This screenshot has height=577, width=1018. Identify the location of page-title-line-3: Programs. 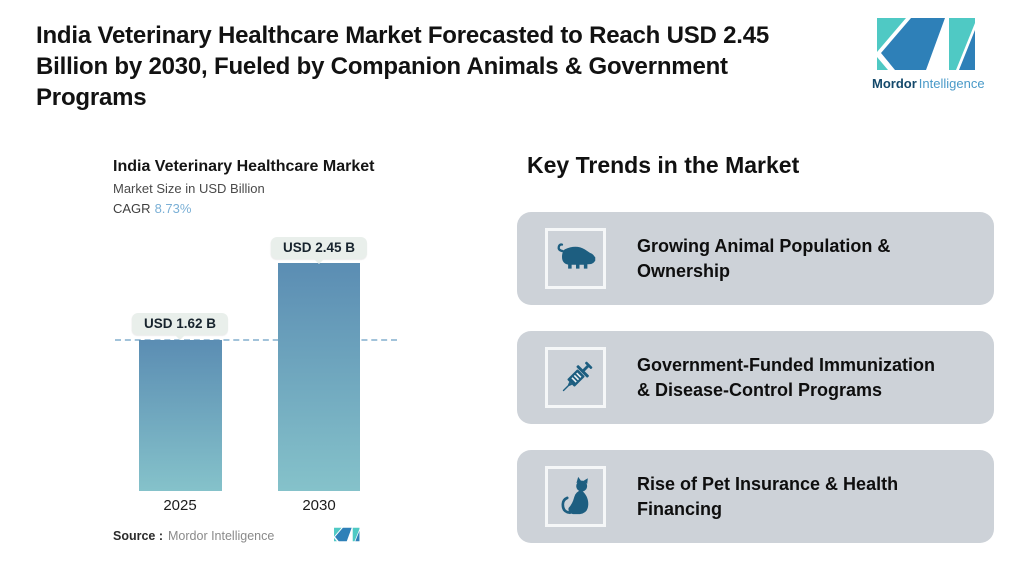
(91, 97).